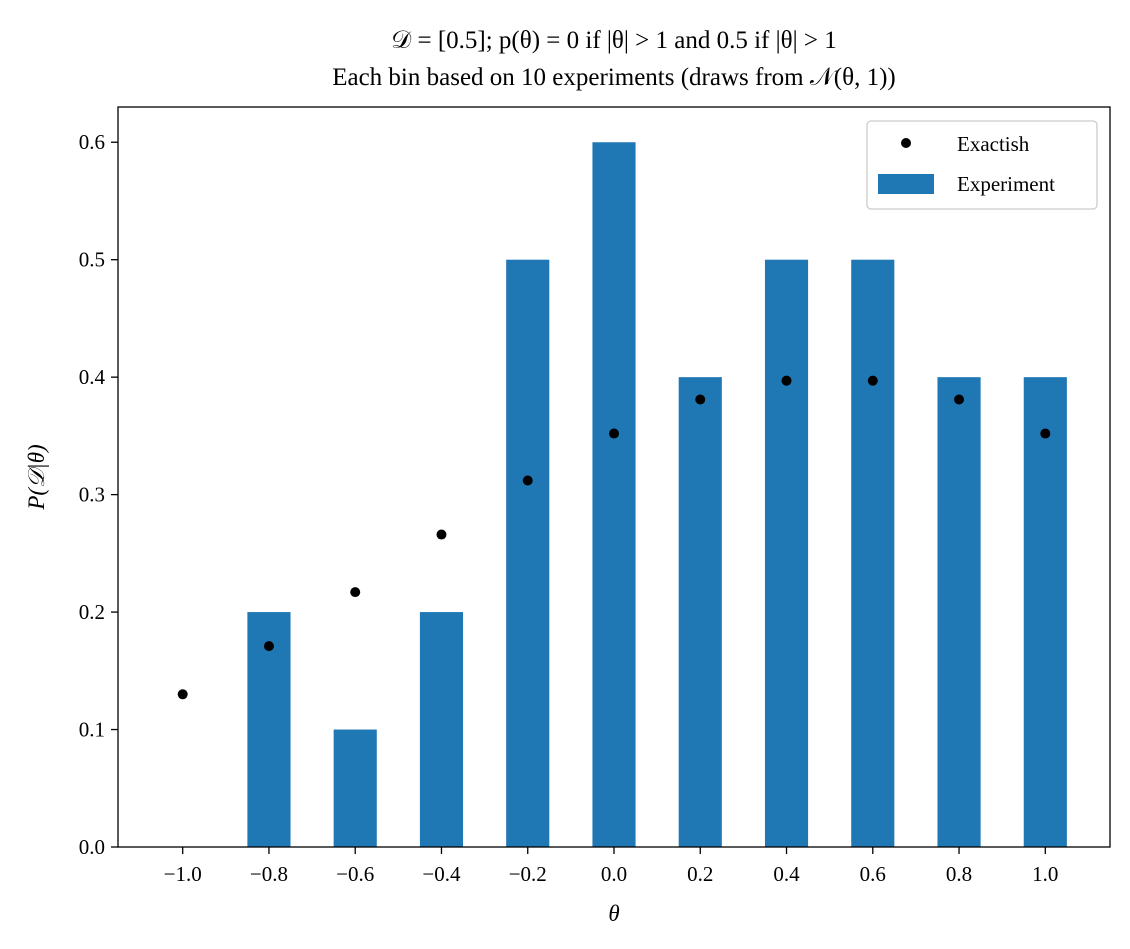  Describe the element at coordinates (1006, 184) in the screenshot. I see `legend-experiment-label: Experiment` at that location.